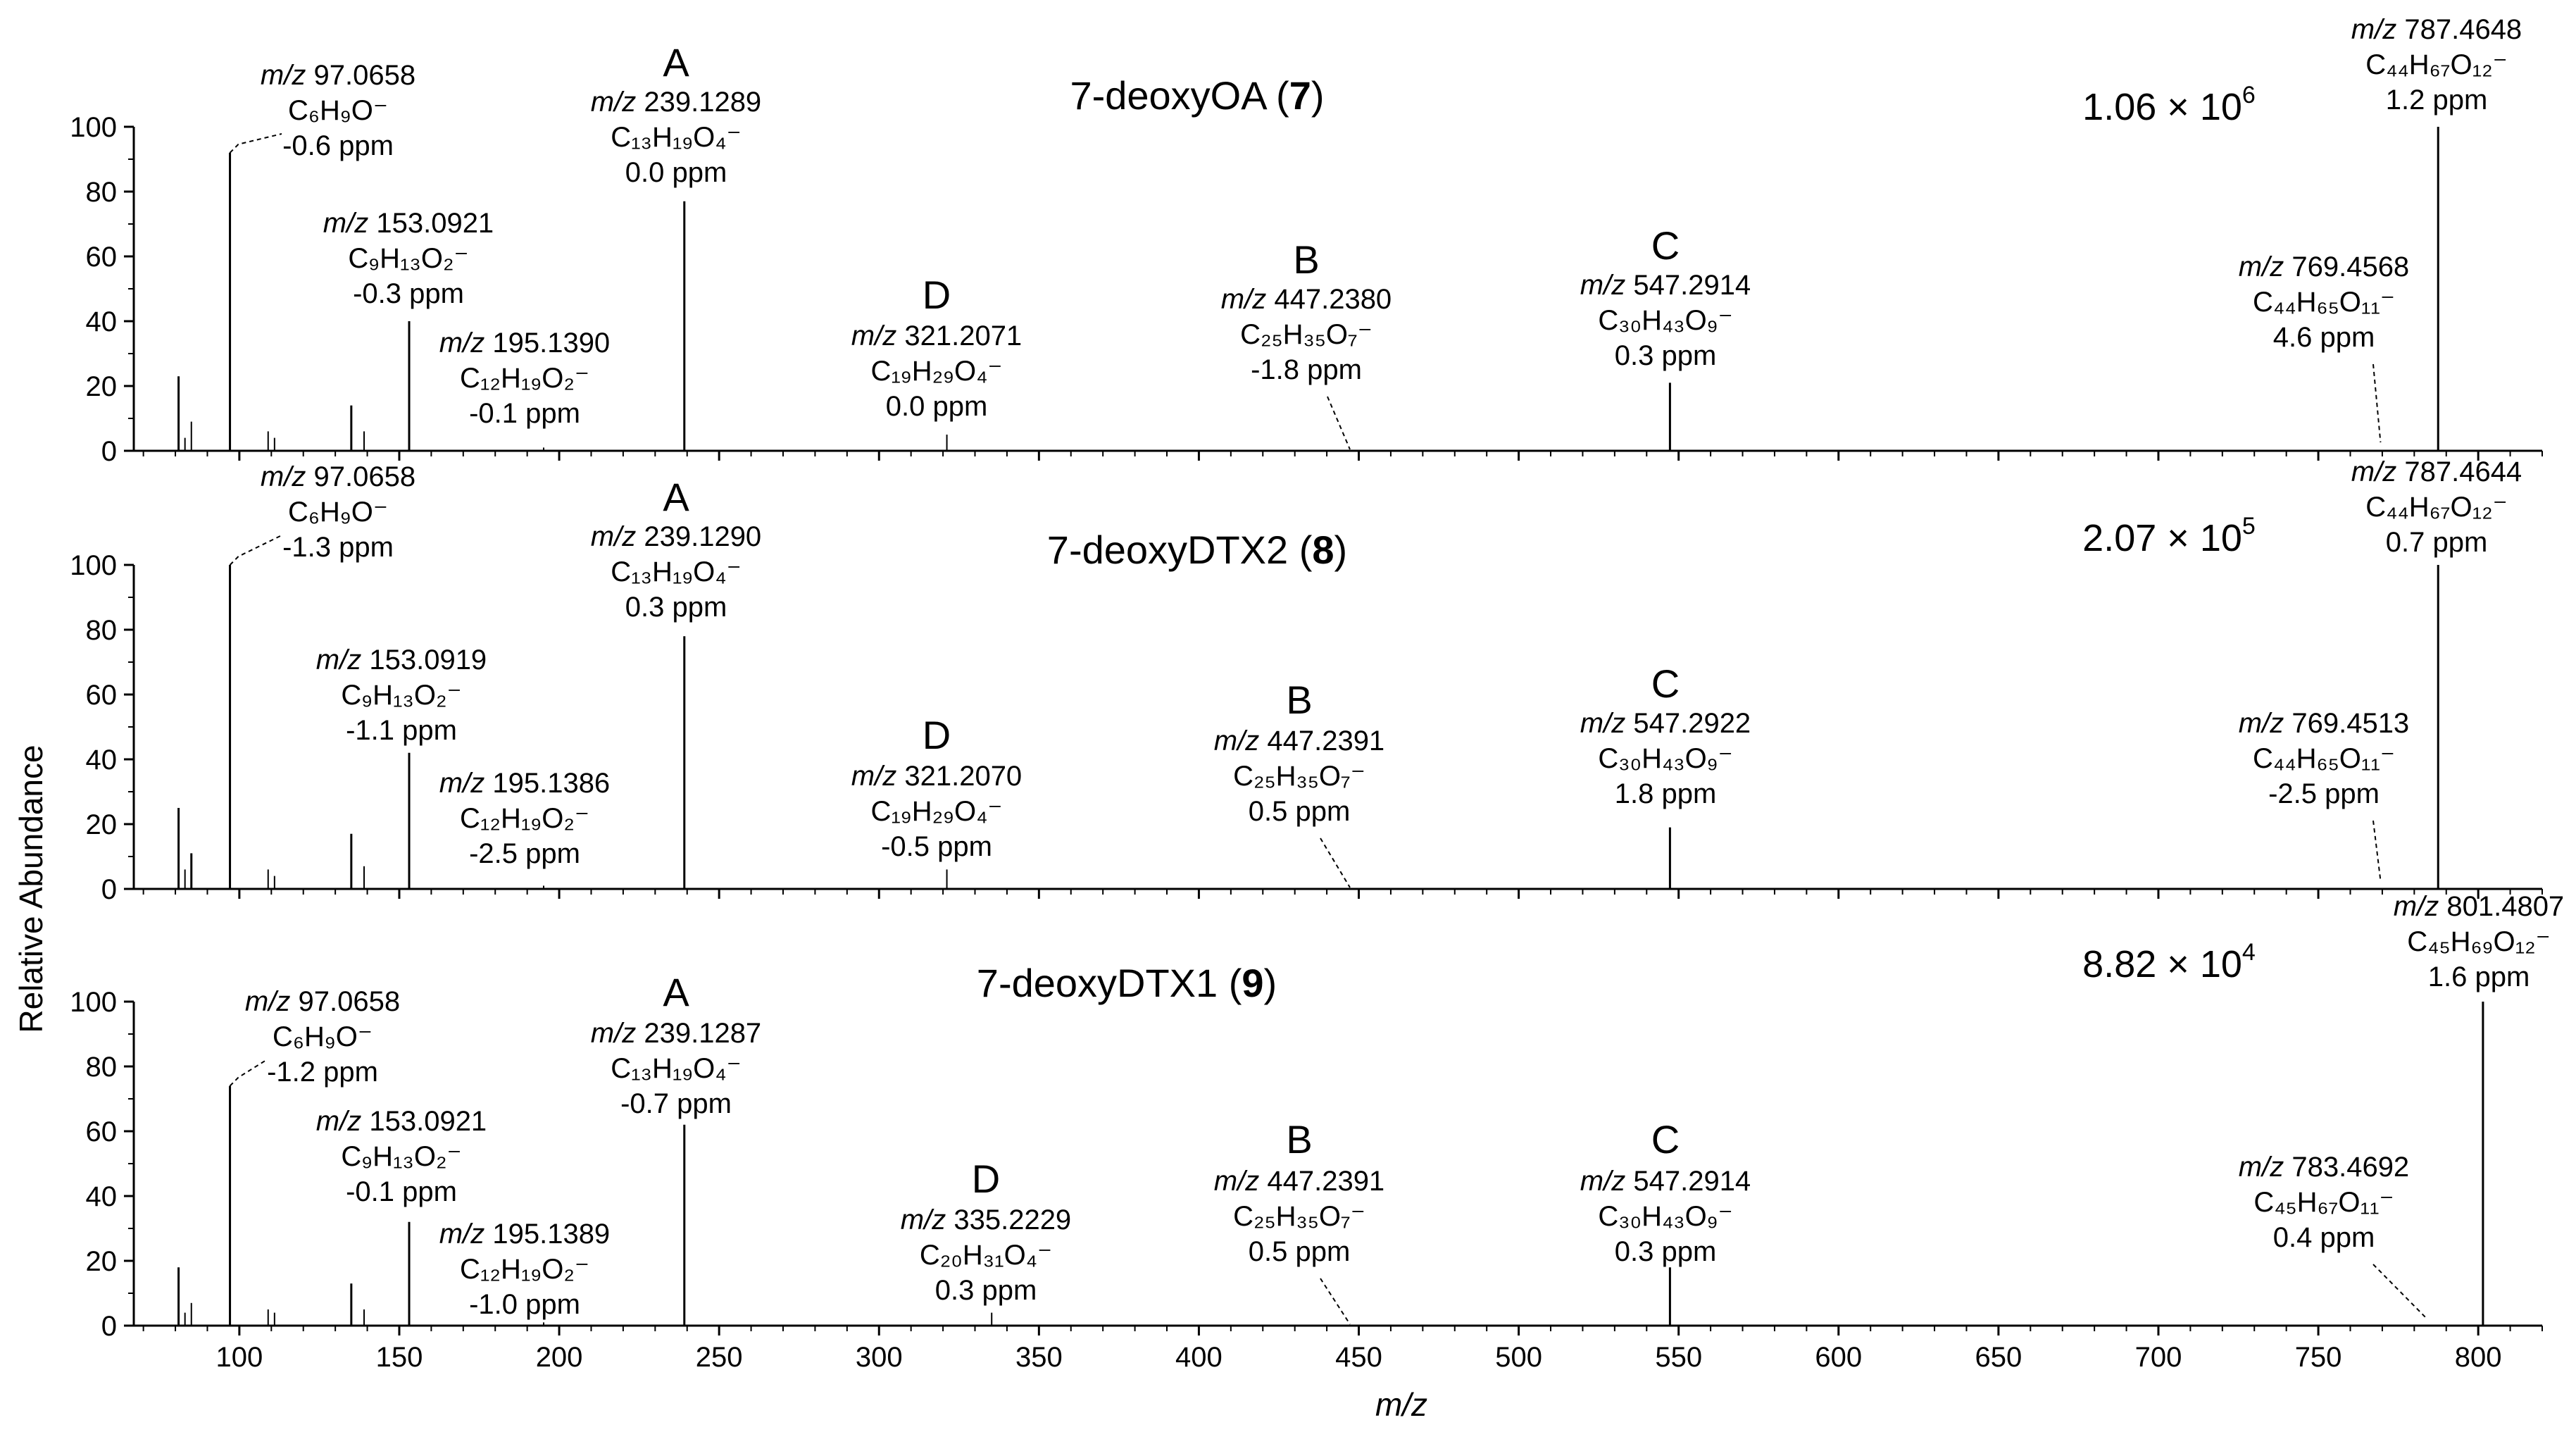 This screenshot has height=1432, width=2576. I want to click on peak-ppm-error: 1.6 ppm, so click(2479, 976).